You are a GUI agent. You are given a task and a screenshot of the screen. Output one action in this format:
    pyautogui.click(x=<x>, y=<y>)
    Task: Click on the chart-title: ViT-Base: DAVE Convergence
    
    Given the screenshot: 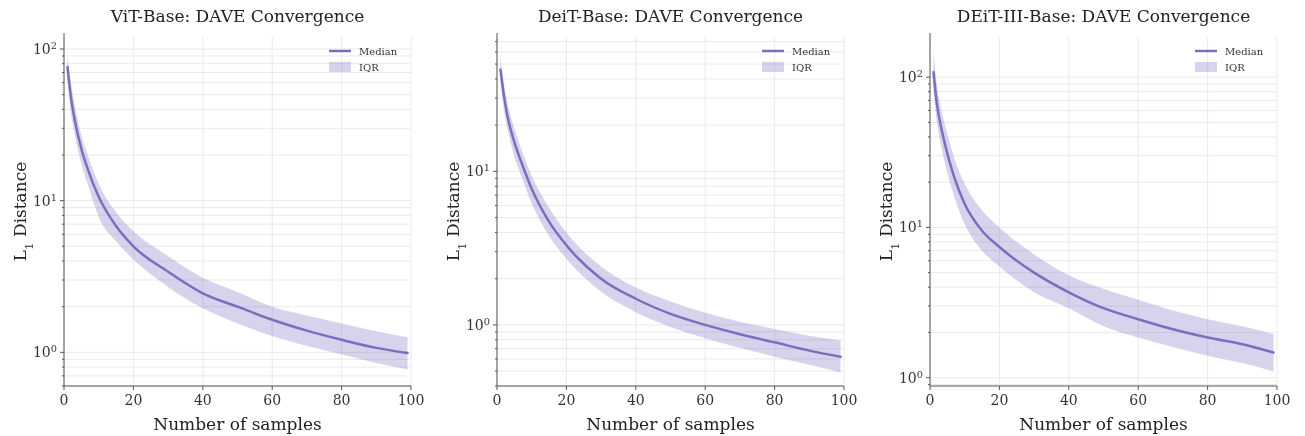 What is the action you would take?
    pyautogui.click(x=237, y=16)
    